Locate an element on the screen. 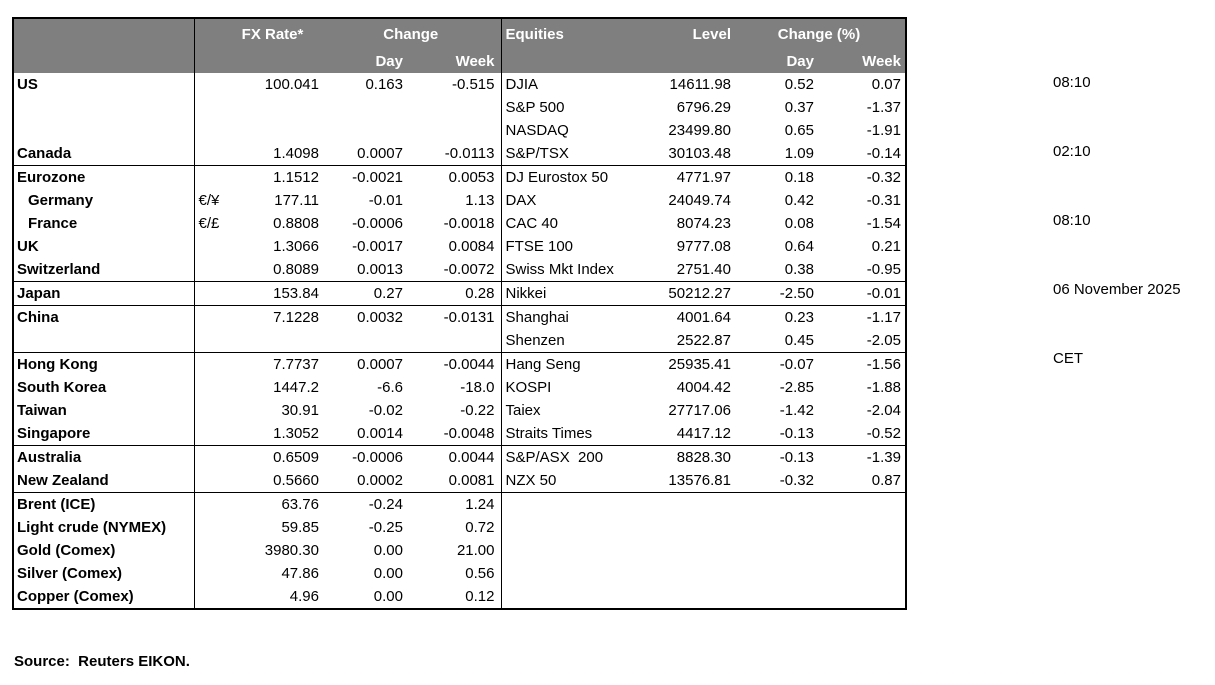 The width and height of the screenshot is (1215, 685). cell-fx-rate is located at coordinates (272, 341).